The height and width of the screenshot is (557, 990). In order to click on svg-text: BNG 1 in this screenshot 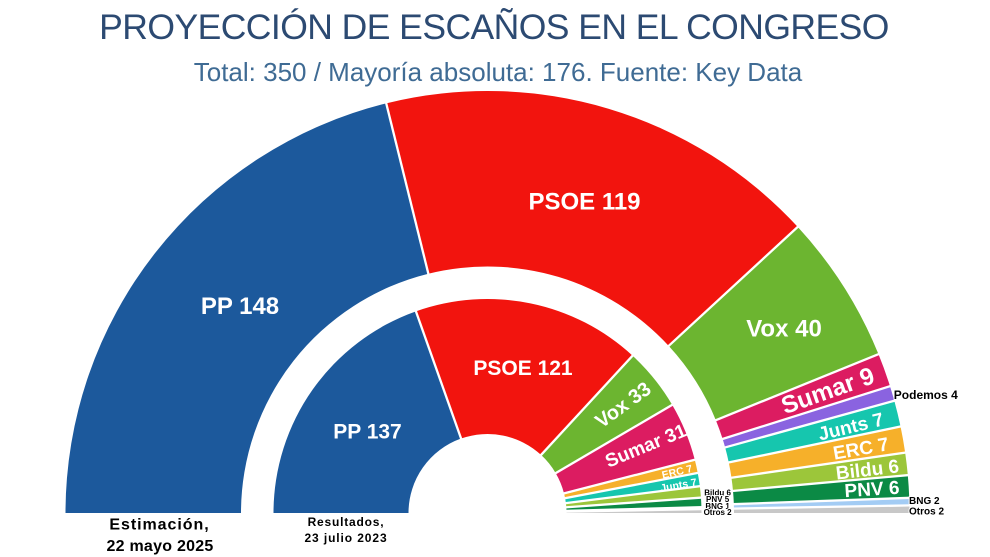, I will do `click(717, 506)`.